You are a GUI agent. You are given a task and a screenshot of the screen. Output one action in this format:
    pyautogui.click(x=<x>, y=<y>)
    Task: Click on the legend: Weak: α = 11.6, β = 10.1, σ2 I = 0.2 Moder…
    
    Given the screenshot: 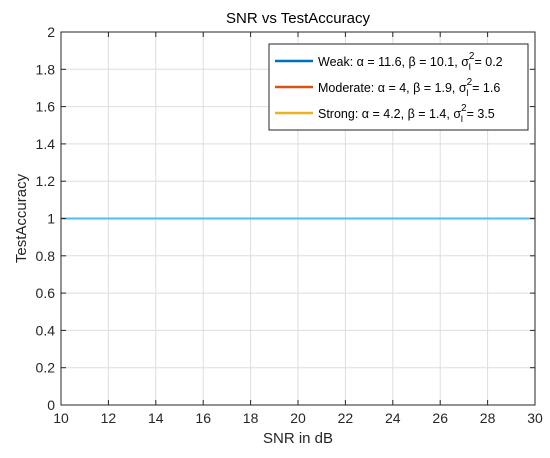 What is the action you would take?
    pyautogui.click(x=398, y=87)
    